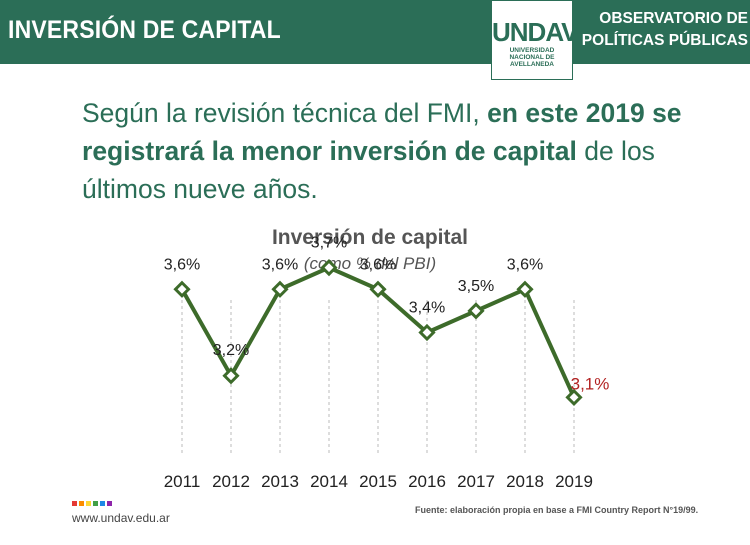  I want to click on x-tick-label: 2018, so click(525, 481).